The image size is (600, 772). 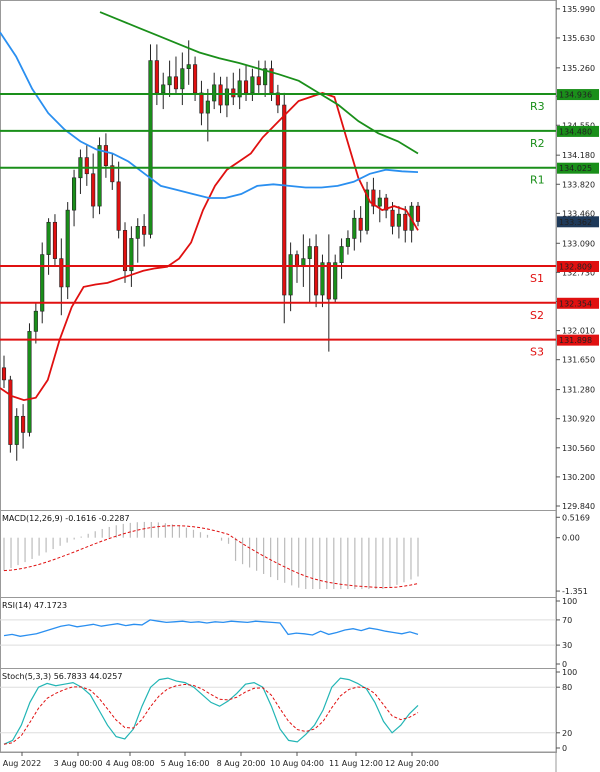 What do you see at coordinates (575, 591) in the screenshot?
I see `macd-tick-label: -1.351` at bounding box center [575, 591].